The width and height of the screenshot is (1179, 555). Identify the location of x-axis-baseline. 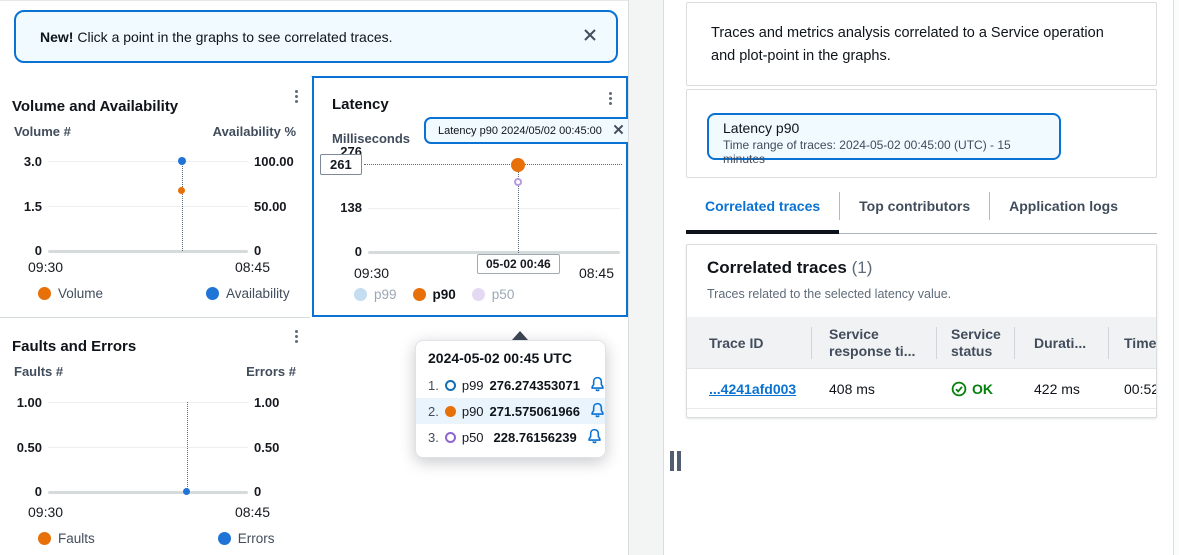
(148, 251).